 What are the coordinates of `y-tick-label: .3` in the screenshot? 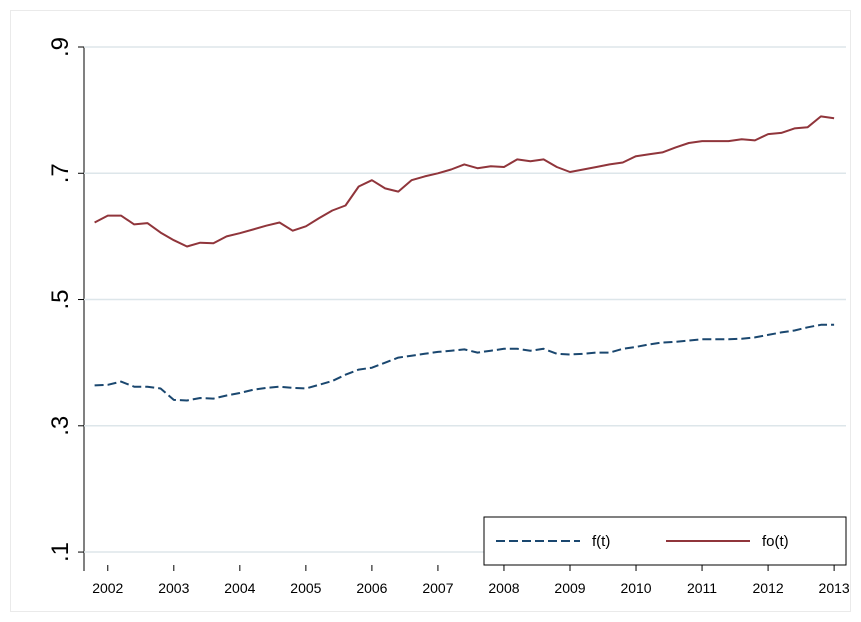 It's located at (60, 426).